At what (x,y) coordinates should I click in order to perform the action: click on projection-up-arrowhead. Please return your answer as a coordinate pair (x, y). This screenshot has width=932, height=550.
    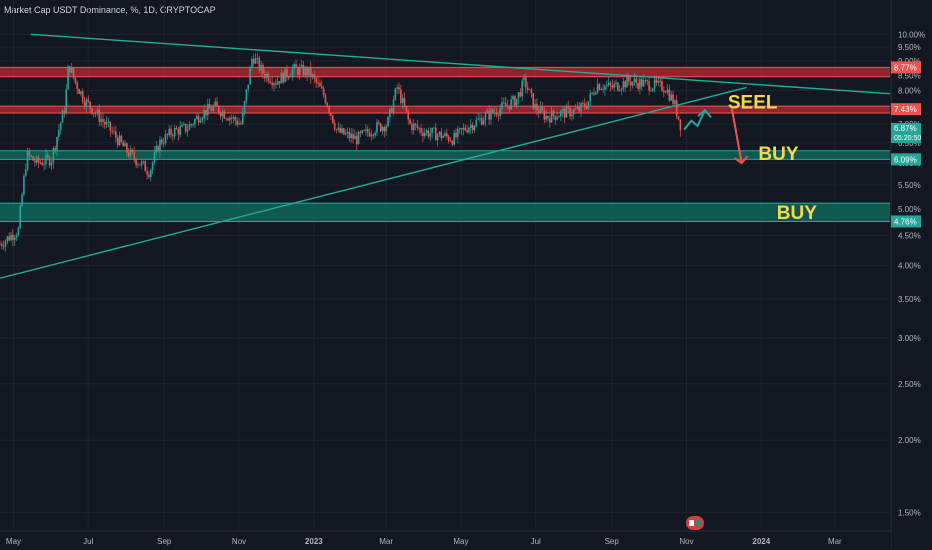
    Looking at the image, I should click on (704, 113).